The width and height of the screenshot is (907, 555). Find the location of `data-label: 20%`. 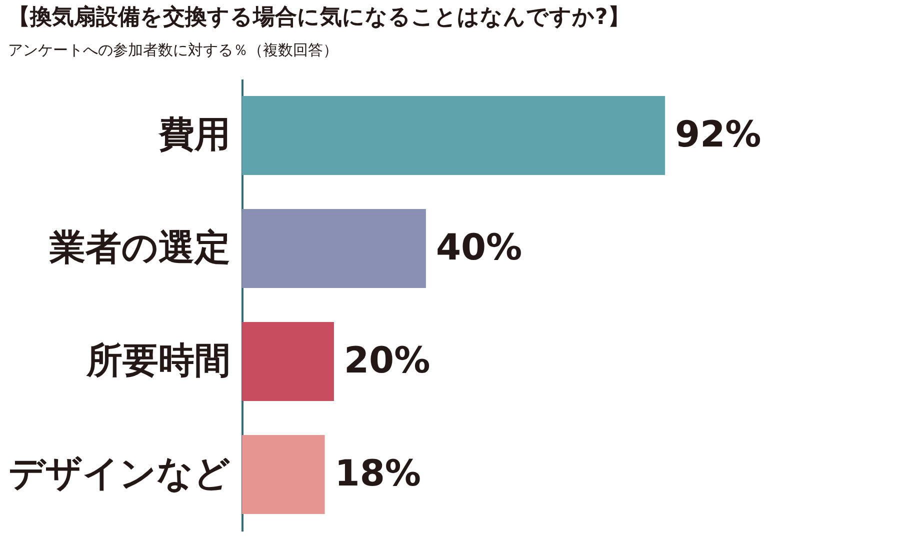

data-label: 20% is located at coordinates (387, 361).